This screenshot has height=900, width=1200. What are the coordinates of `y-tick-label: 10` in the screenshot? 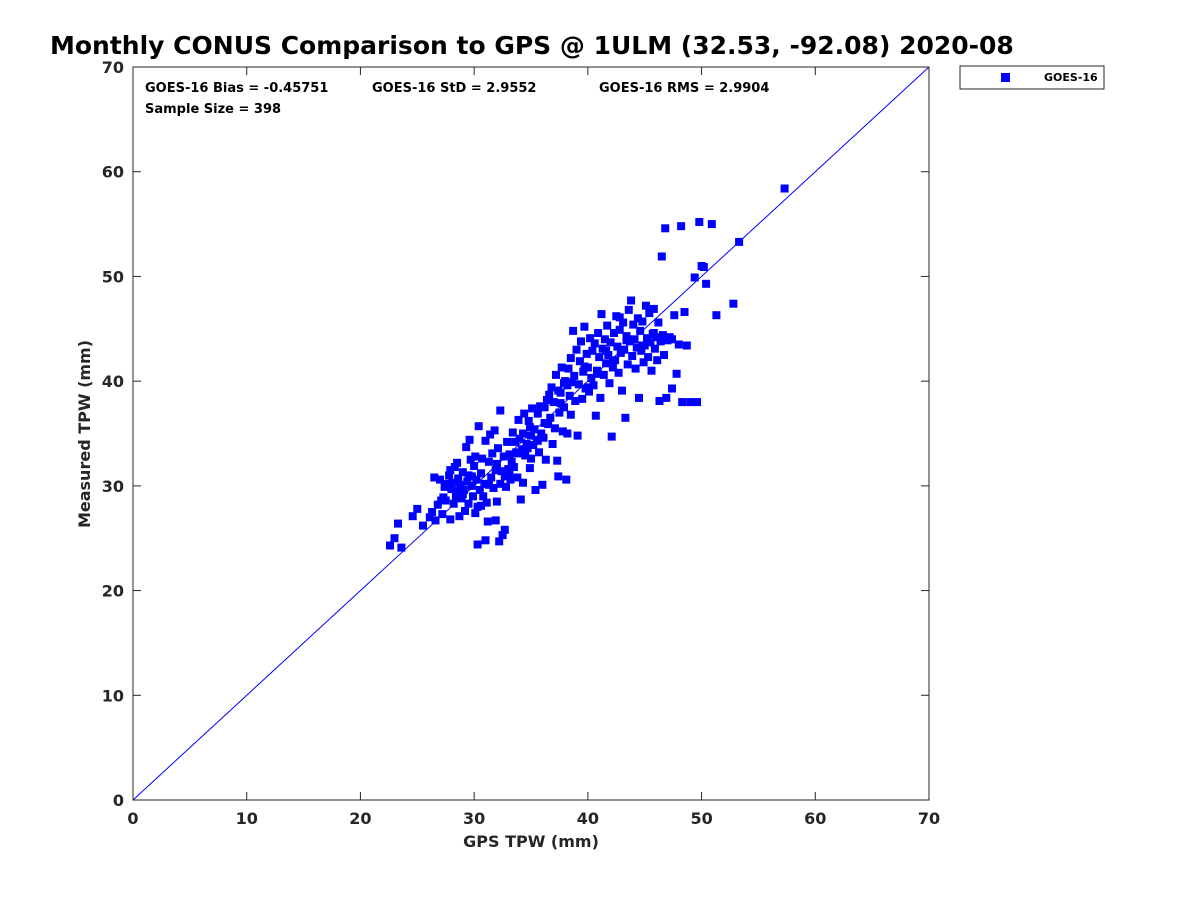 It's located at (113, 695).